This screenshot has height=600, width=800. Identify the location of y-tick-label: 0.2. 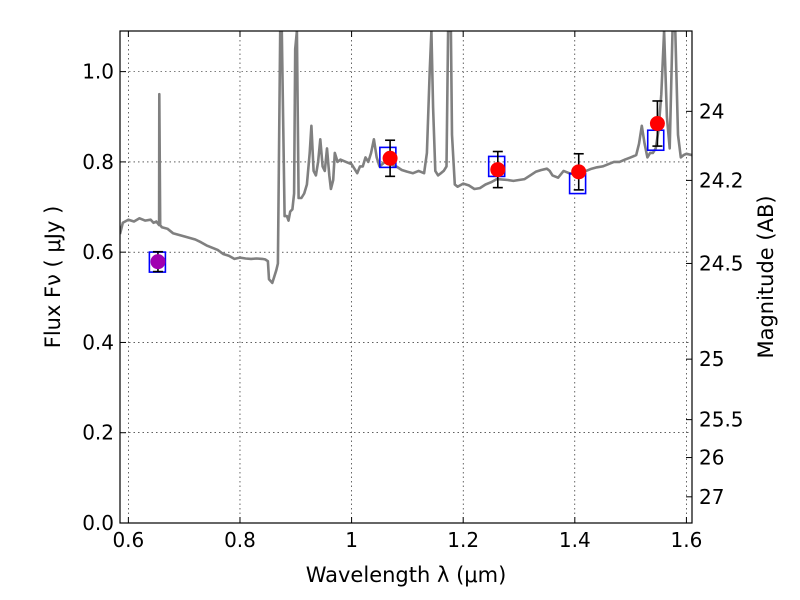
(98, 433).